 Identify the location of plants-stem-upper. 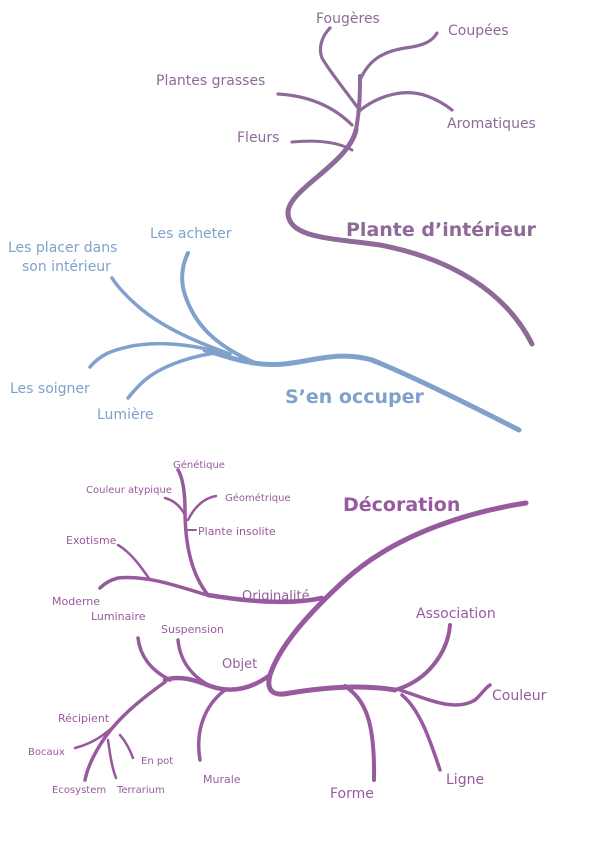
(358, 103).